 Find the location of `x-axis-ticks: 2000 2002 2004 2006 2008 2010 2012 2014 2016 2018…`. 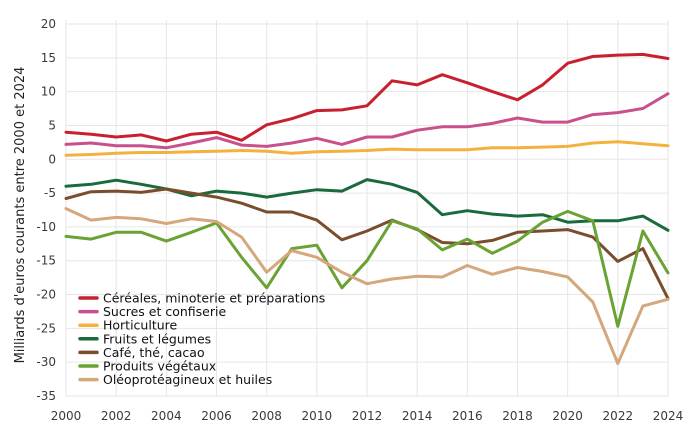

x-axis-ticks: 2000 2002 2004 2006 2008 2010 2012 2014 2016 2018… is located at coordinates (367, 416).